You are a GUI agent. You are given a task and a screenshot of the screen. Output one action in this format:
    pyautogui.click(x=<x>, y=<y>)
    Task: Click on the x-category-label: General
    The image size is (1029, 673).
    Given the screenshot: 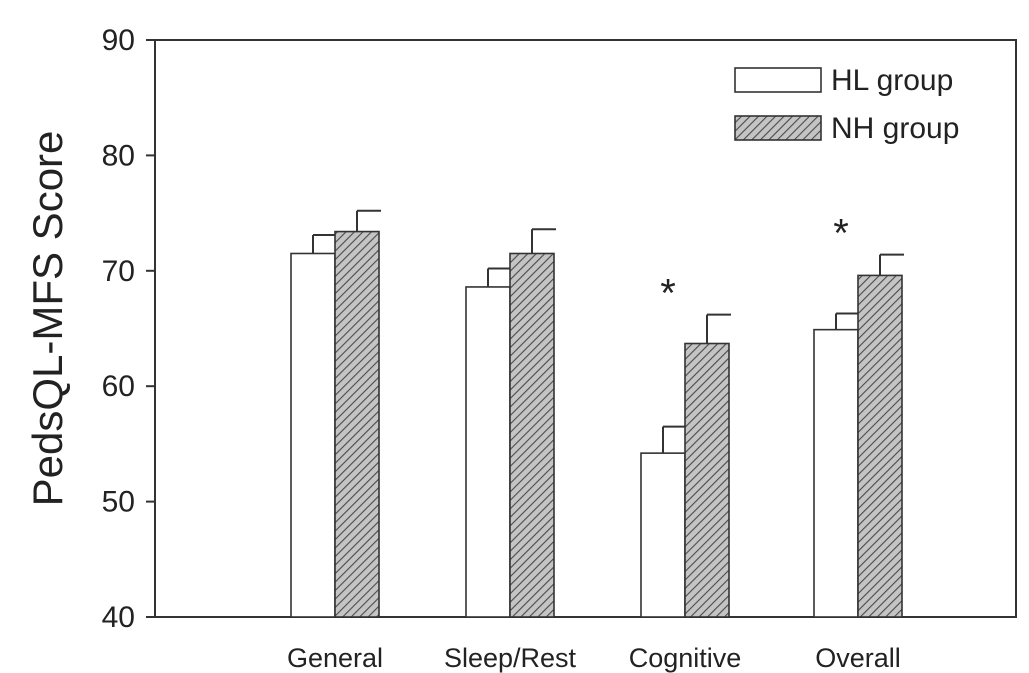 What is the action you would take?
    pyautogui.click(x=335, y=658)
    